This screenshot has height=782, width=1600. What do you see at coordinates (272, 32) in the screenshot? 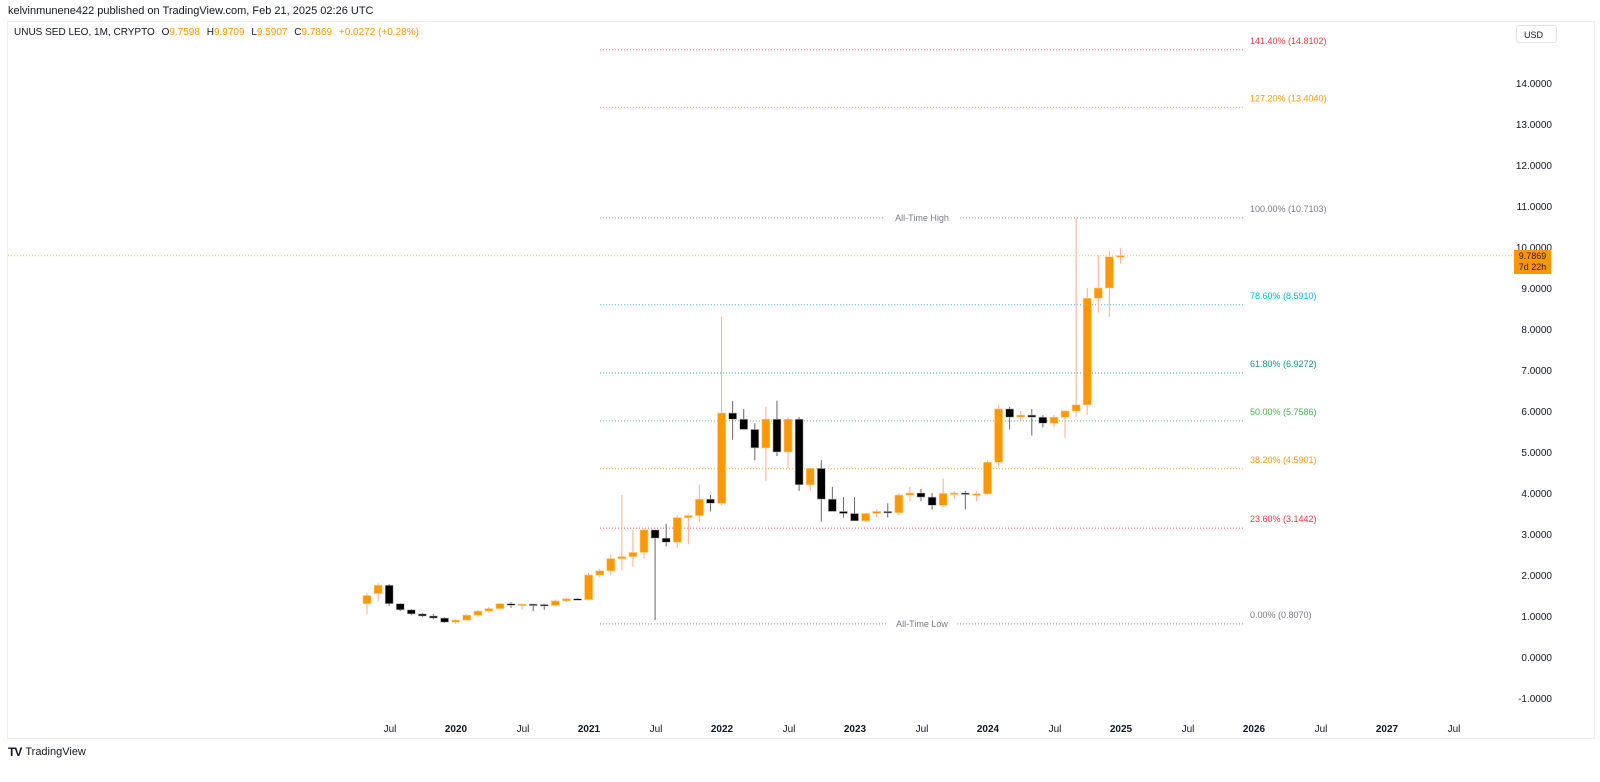
I see `low-value: 9.5907` at bounding box center [272, 32].